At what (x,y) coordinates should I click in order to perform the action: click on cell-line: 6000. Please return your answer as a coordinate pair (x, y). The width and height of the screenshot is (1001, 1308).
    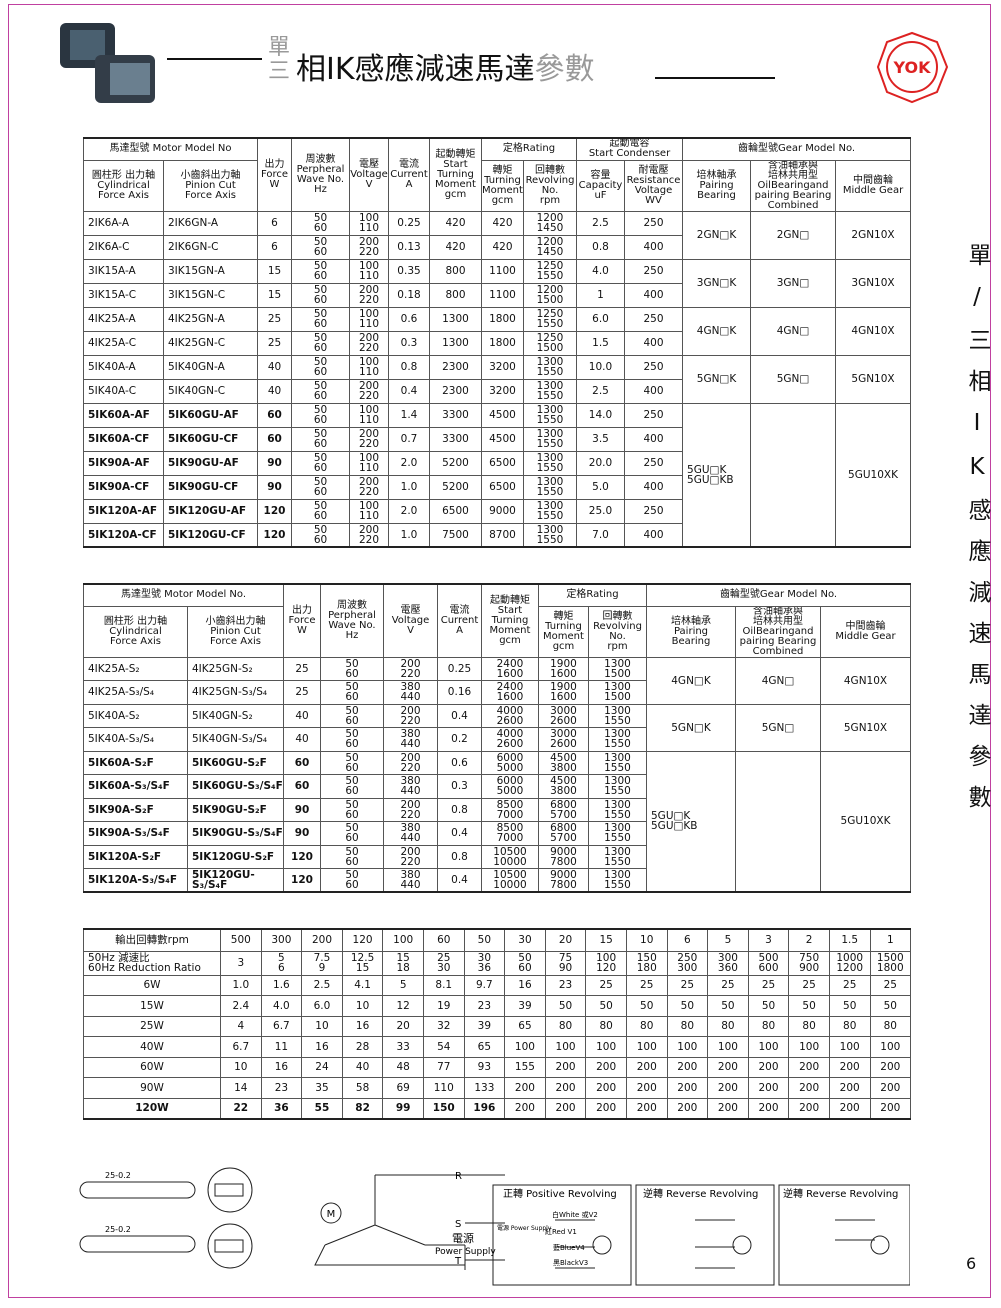
    Looking at the image, I should click on (510, 757).